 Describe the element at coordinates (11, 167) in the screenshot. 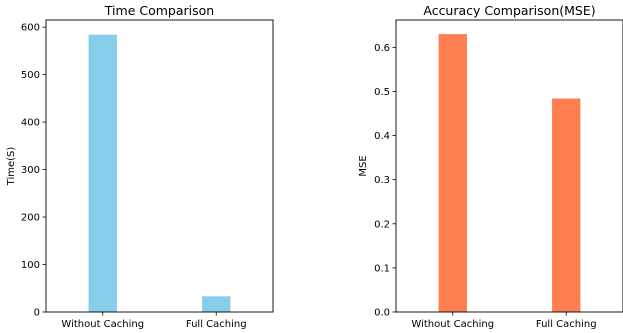

I see `y-axis-label: Time(S)` at that location.